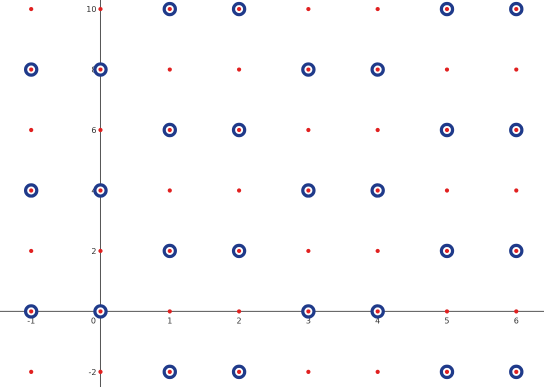  What do you see at coordinates (93, 320) in the screenshot?
I see `x-tick-label: 0` at bounding box center [93, 320].